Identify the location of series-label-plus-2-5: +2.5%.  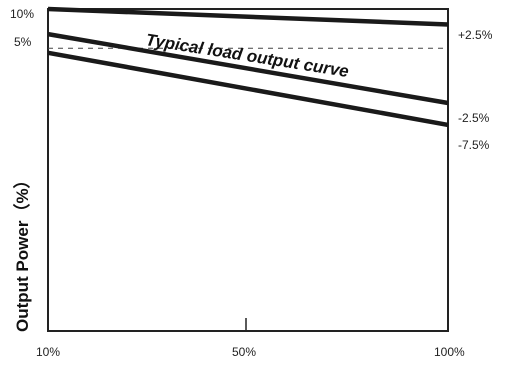
(475, 35).